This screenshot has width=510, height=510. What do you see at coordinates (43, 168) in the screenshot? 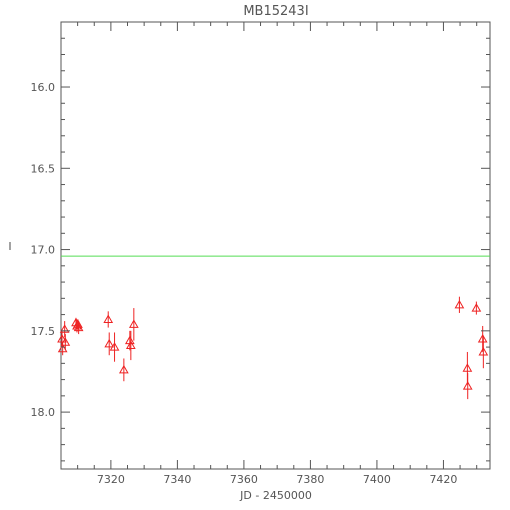
I see `y-tick-label: 16.5` at bounding box center [43, 168].